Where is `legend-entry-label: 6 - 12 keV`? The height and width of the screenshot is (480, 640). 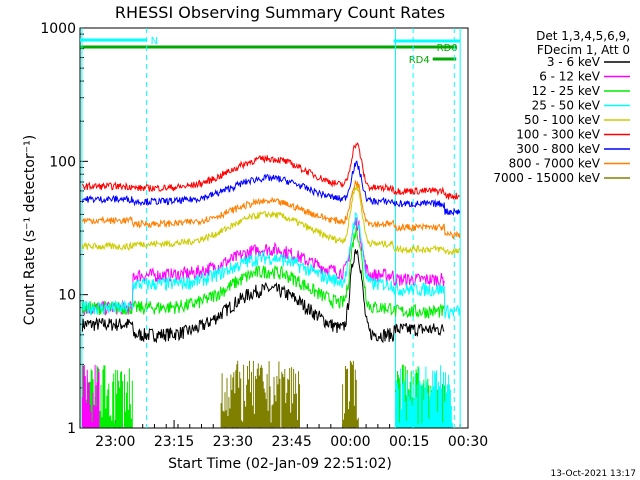 legend-entry-label: 6 - 12 keV is located at coordinates (570, 77).